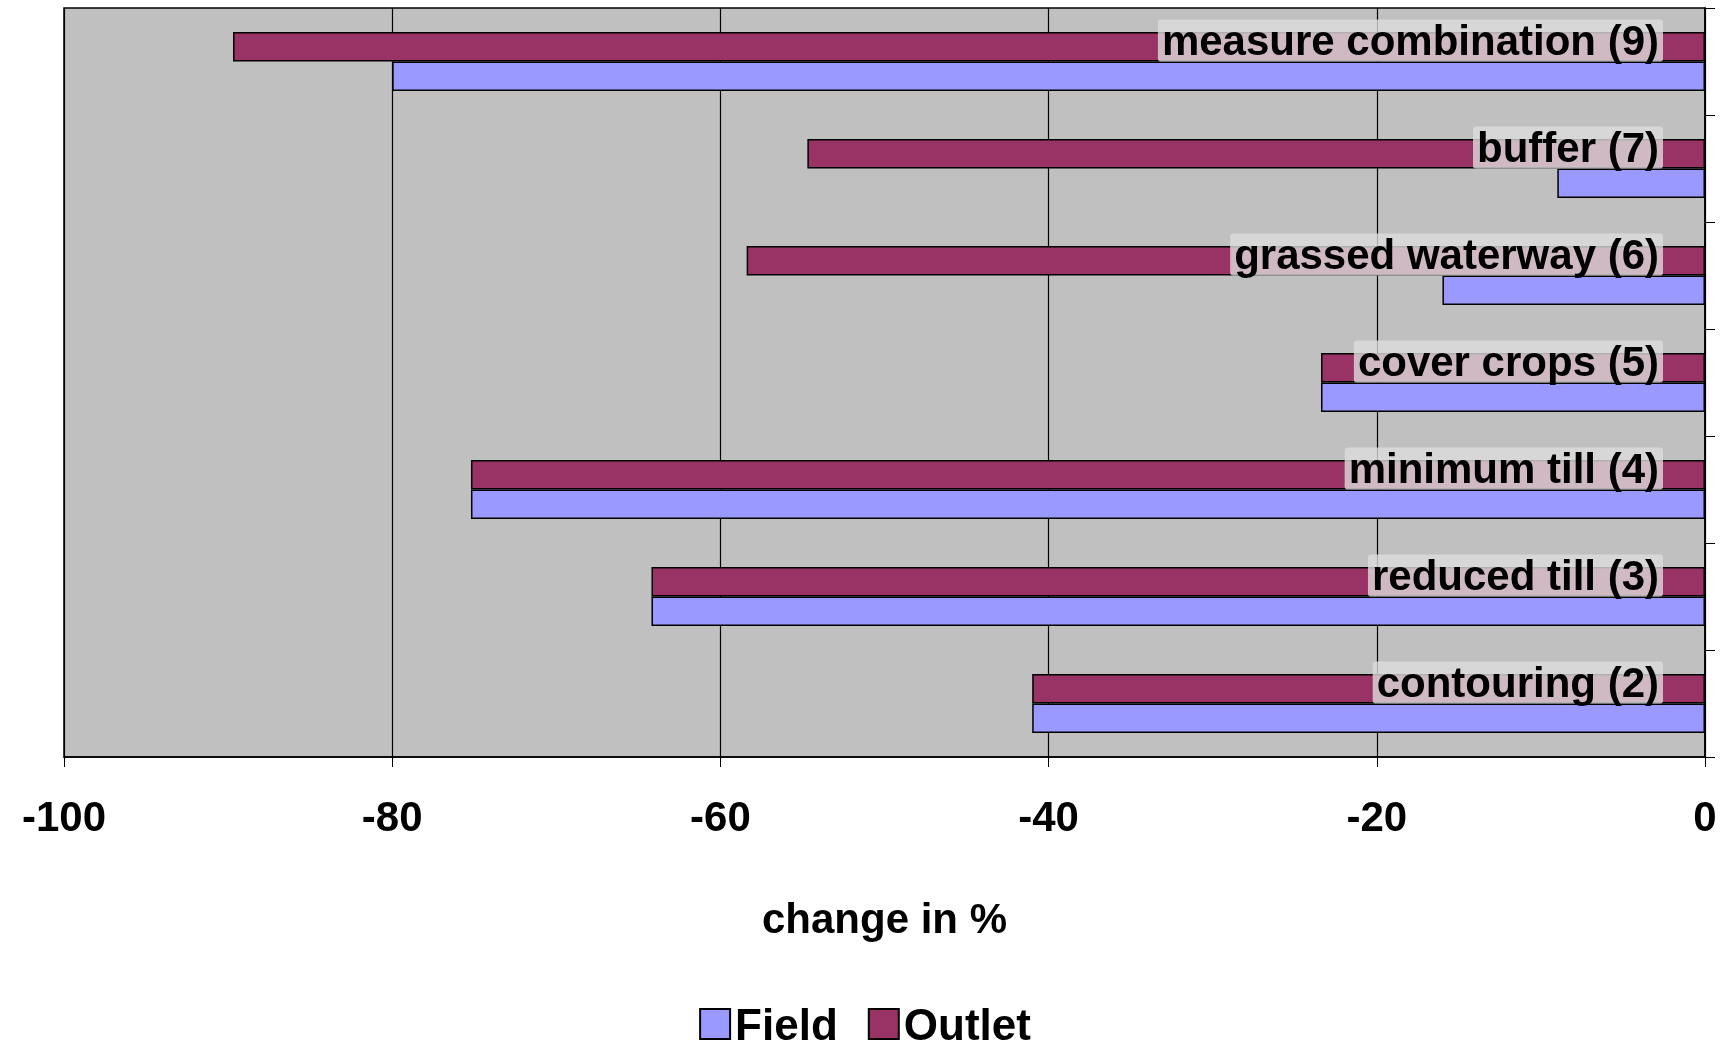  Describe the element at coordinates (1446, 254) in the screenshot. I see `y-tick-label: grassed waterway (6)` at that location.